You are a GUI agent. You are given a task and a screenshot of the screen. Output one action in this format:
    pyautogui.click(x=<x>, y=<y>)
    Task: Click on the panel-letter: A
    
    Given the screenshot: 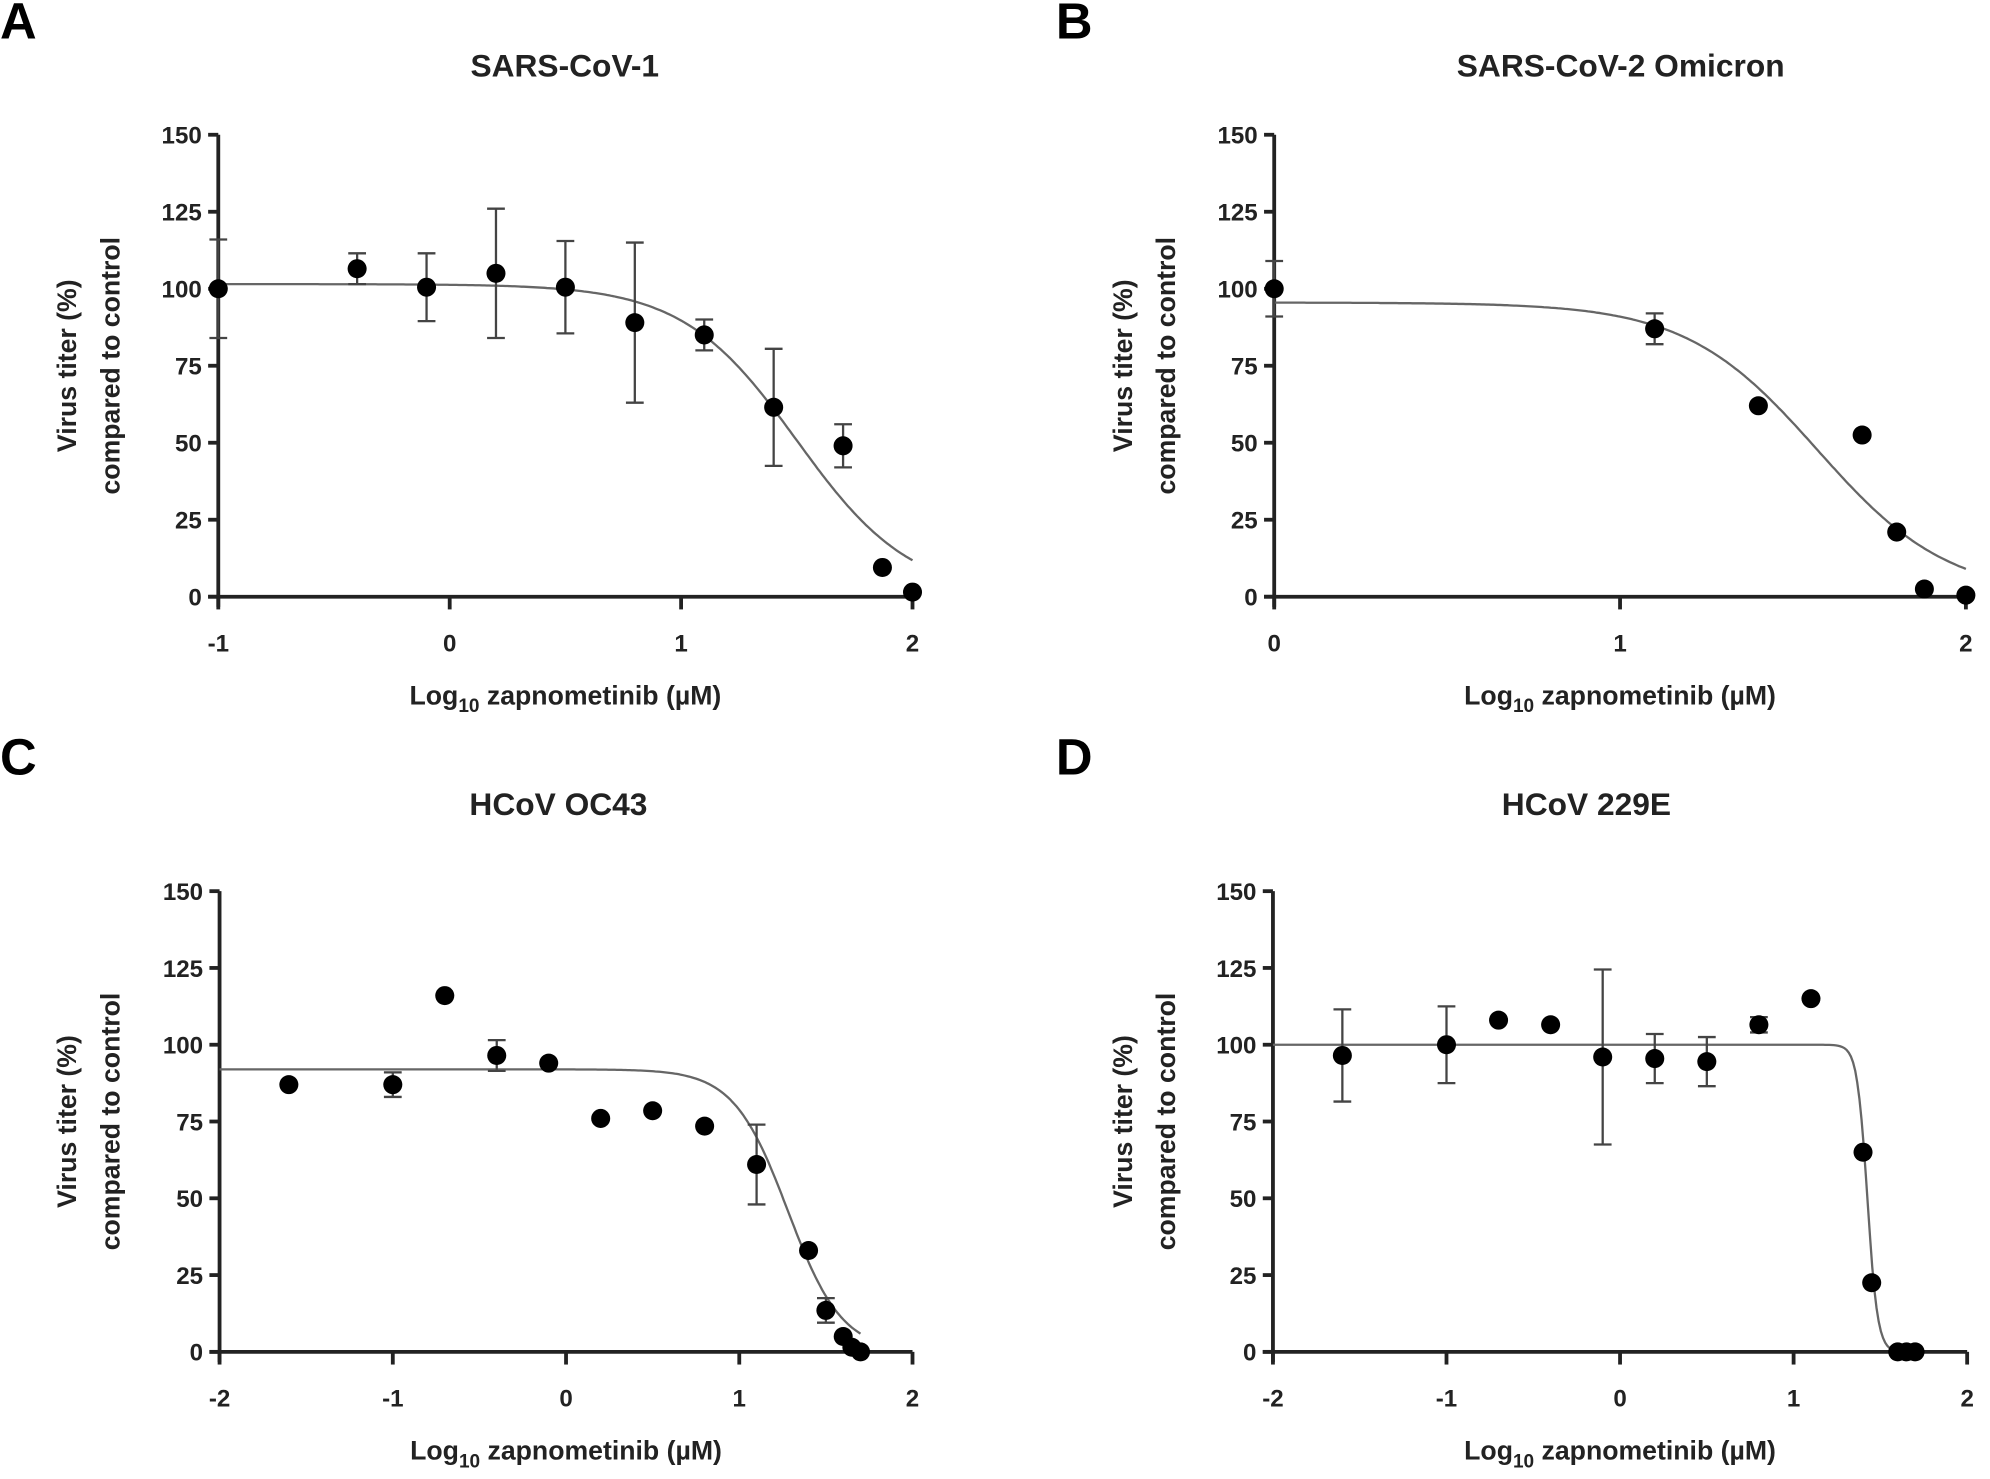 What is the action you would take?
    pyautogui.click(x=18, y=24)
    